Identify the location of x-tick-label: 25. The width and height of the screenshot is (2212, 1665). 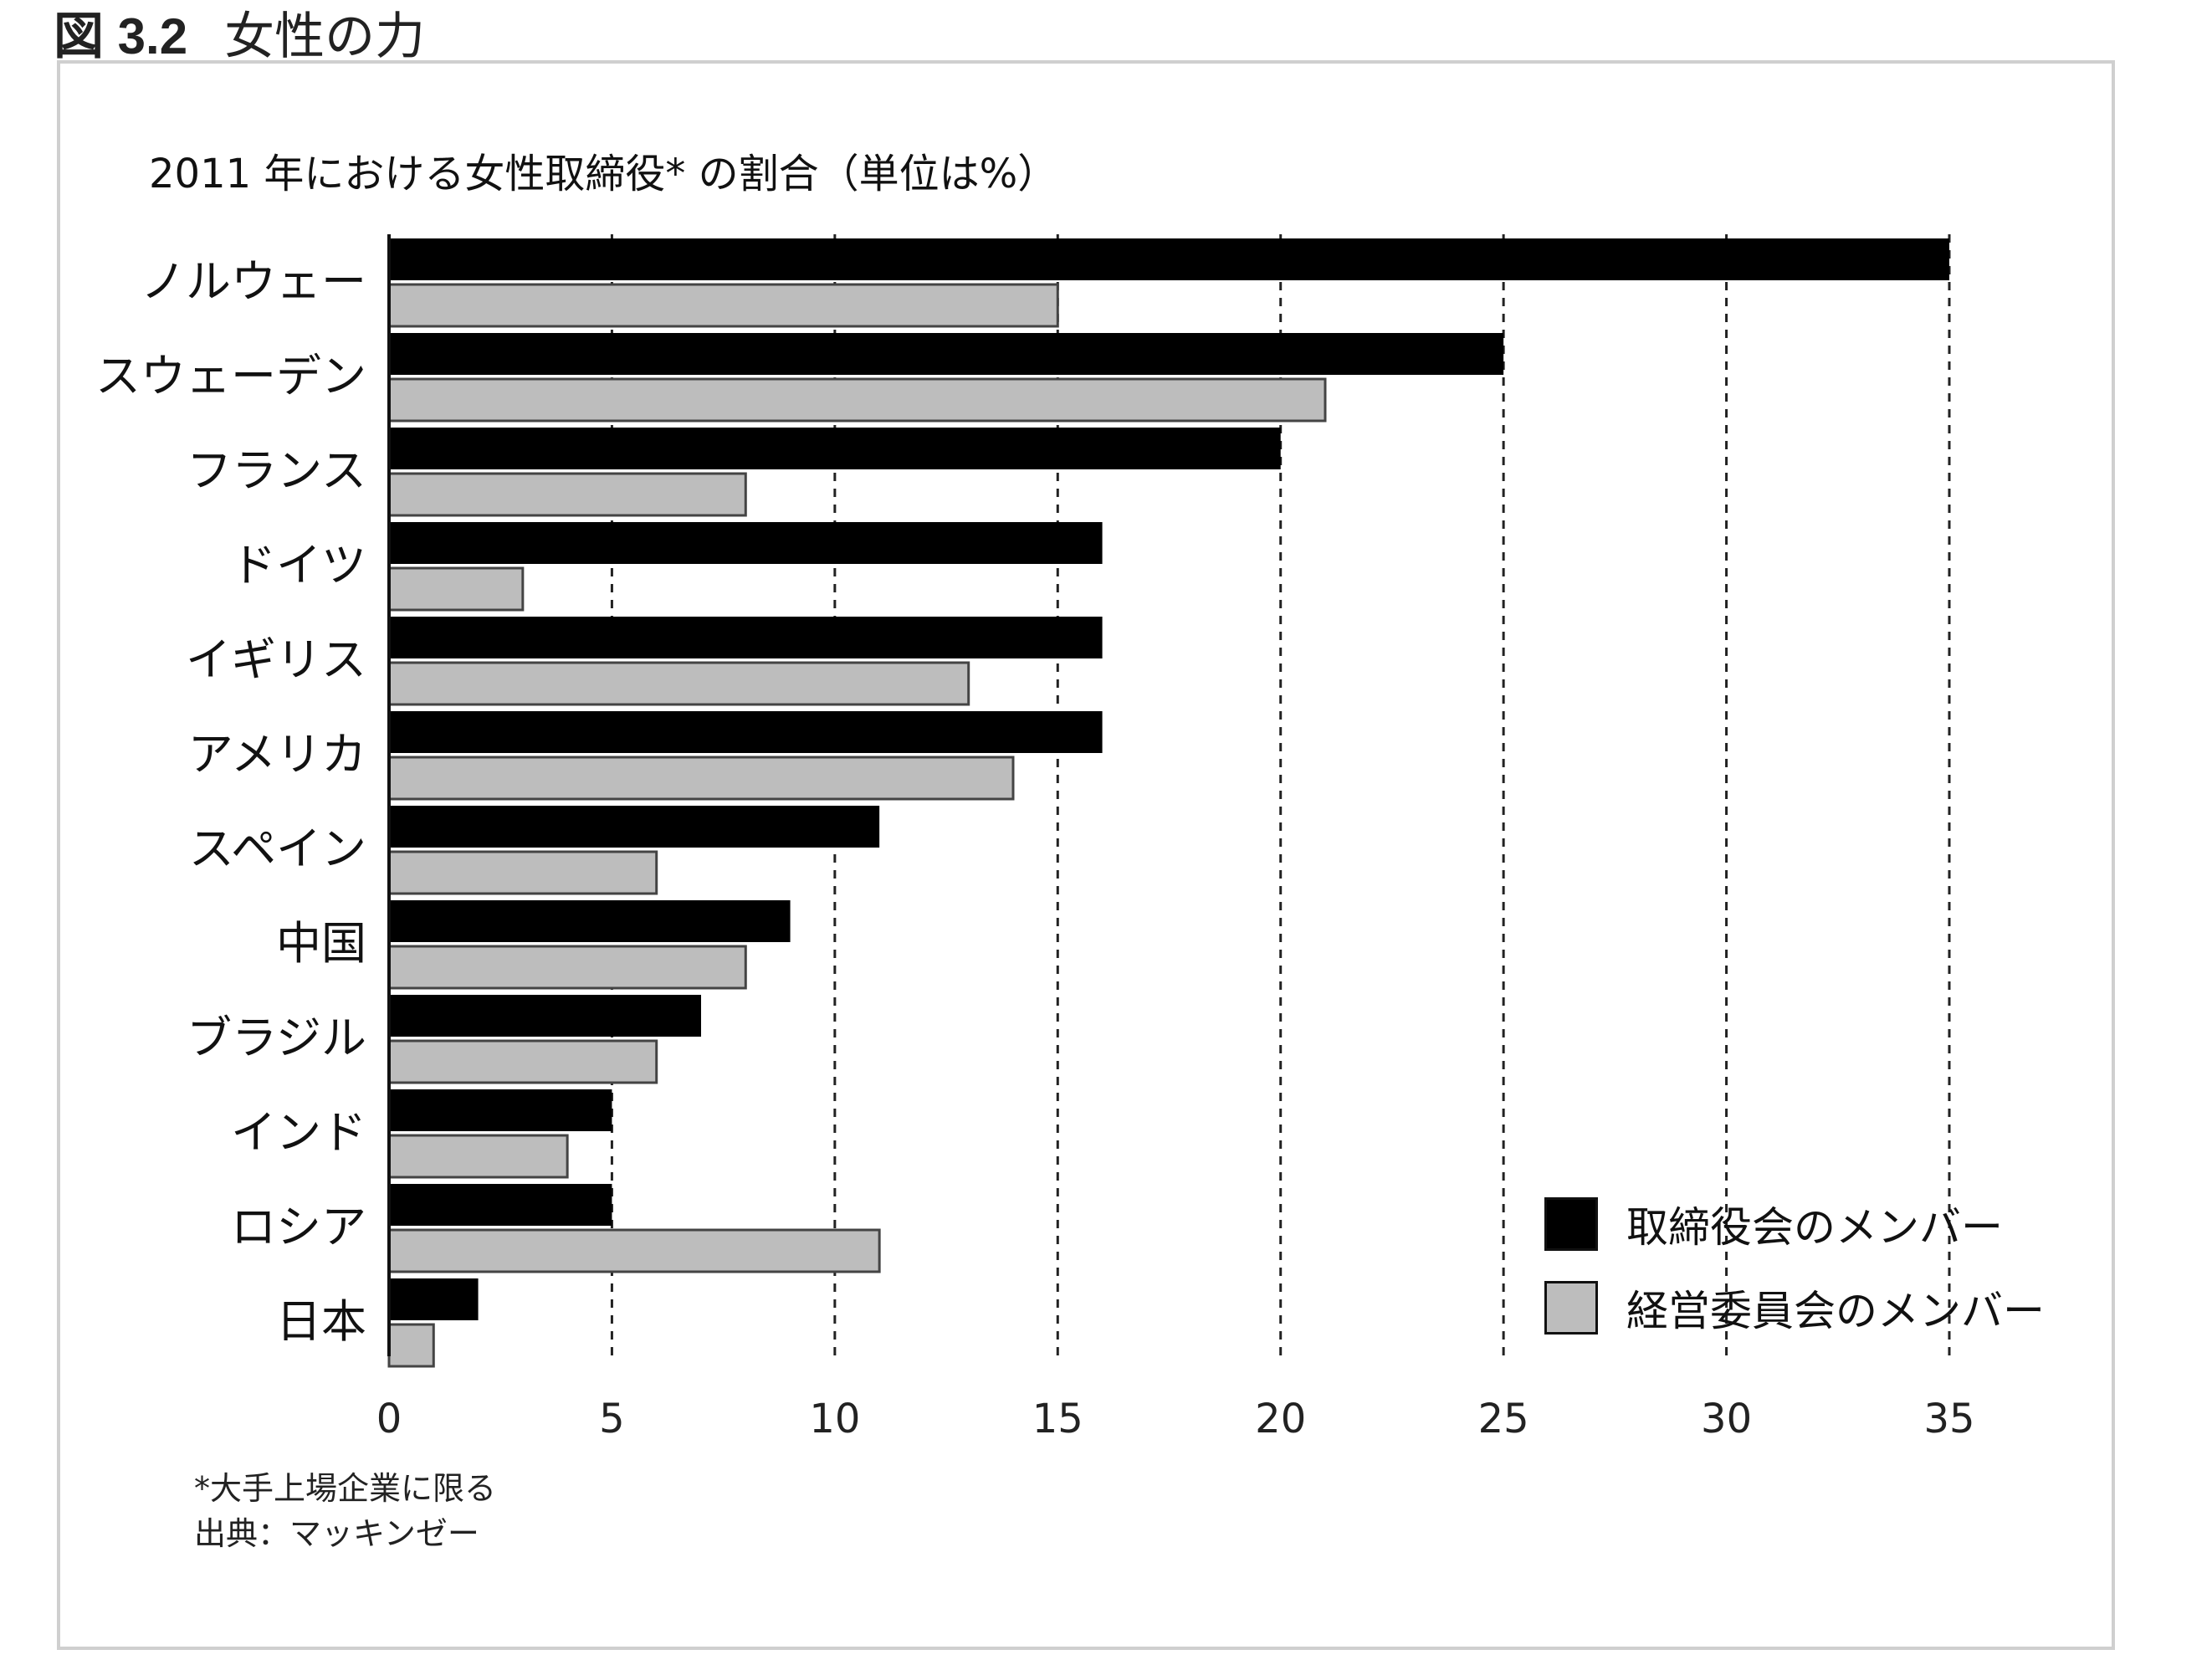
(1503, 1419).